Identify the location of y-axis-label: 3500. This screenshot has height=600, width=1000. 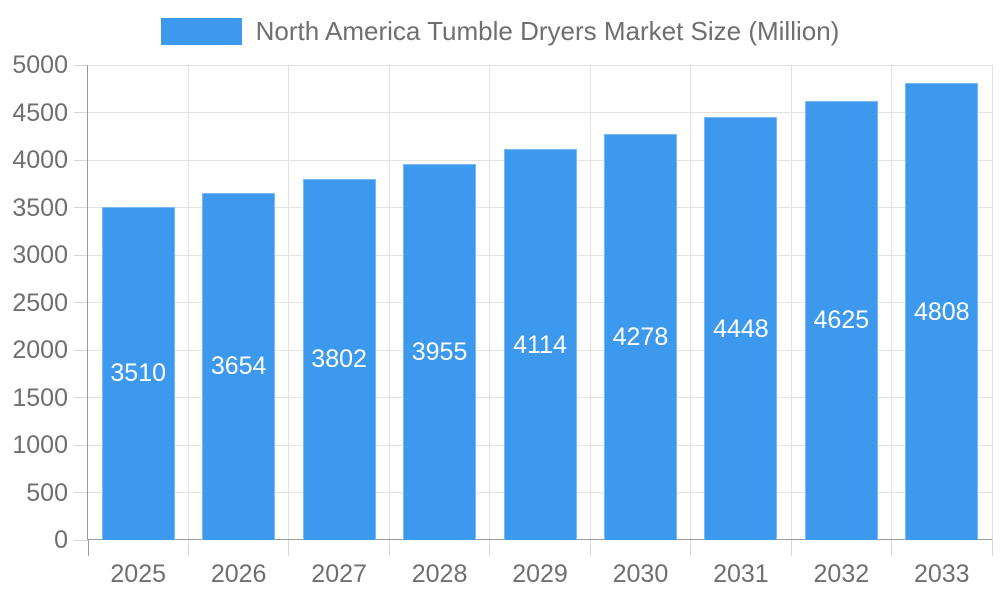
(40, 207).